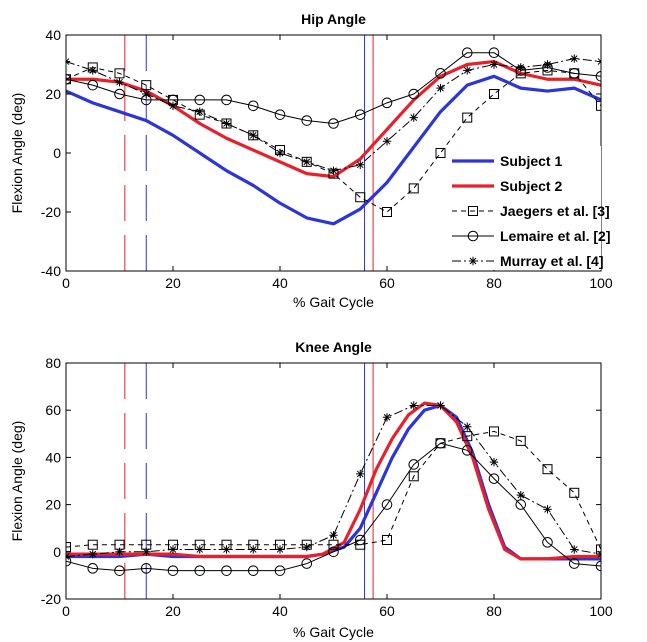  What do you see at coordinates (494, 283) in the screenshot?
I see `hip-xtick-label: 80` at bounding box center [494, 283].